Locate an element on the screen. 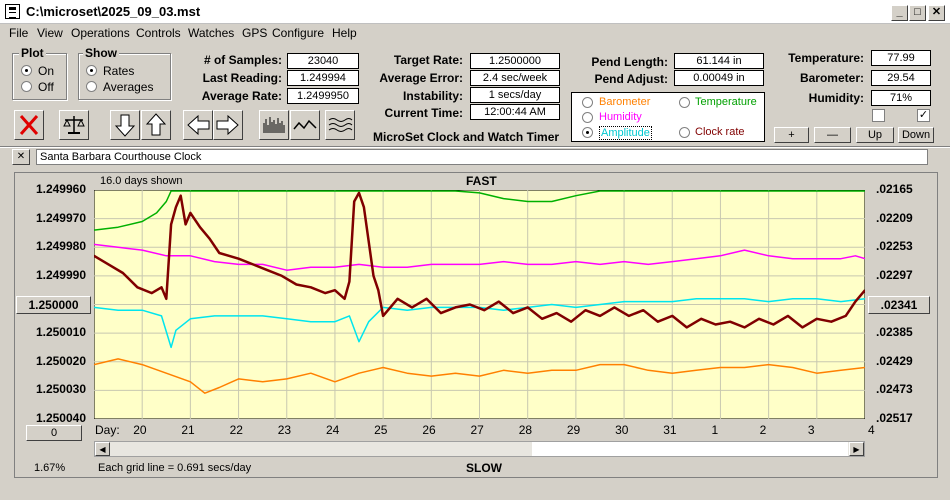 This screenshot has width=950, height=500. arrow-down-icon is located at coordinates (125, 125).